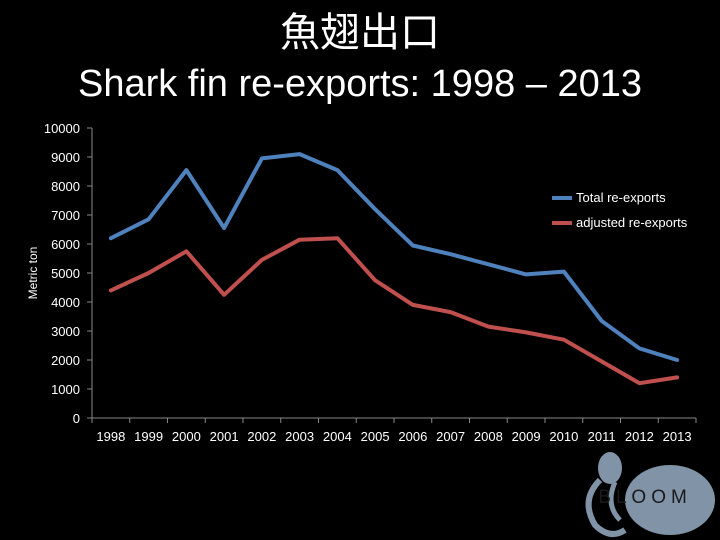 Image resolution: width=720 pixels, height=540 pixels. Describe the element at coordinates (645, 497) in the screenshot. I see `logo-text: BLOOM` at that location.